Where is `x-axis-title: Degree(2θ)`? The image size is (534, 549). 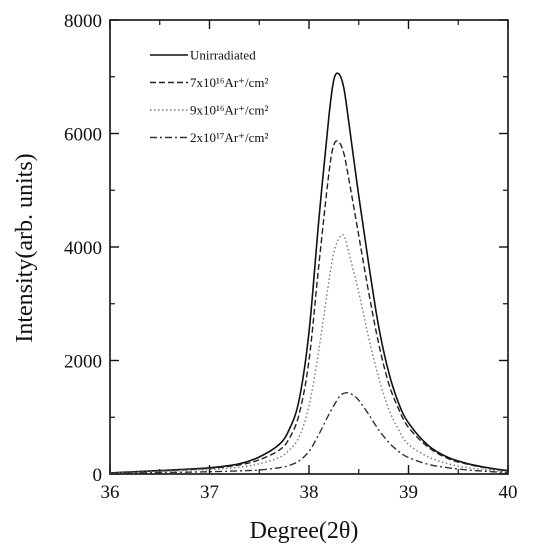 x-axis-title: Degree(2θ) is located at coordinates (304, 531).